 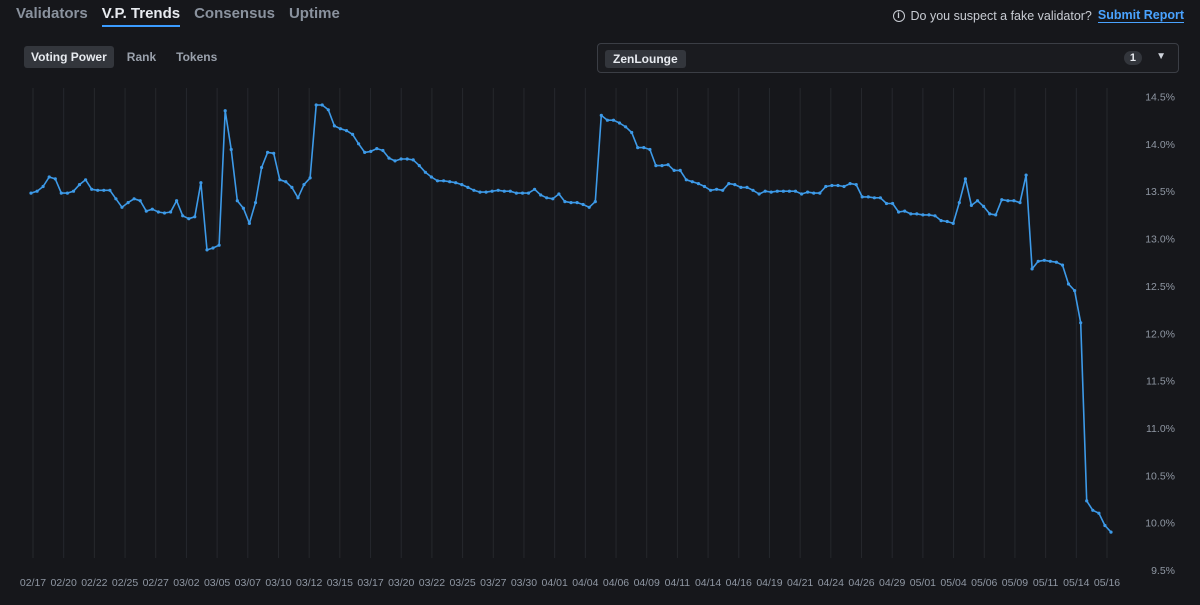 I want to click on tab-validators: Validators, so click(x=52, y=13).